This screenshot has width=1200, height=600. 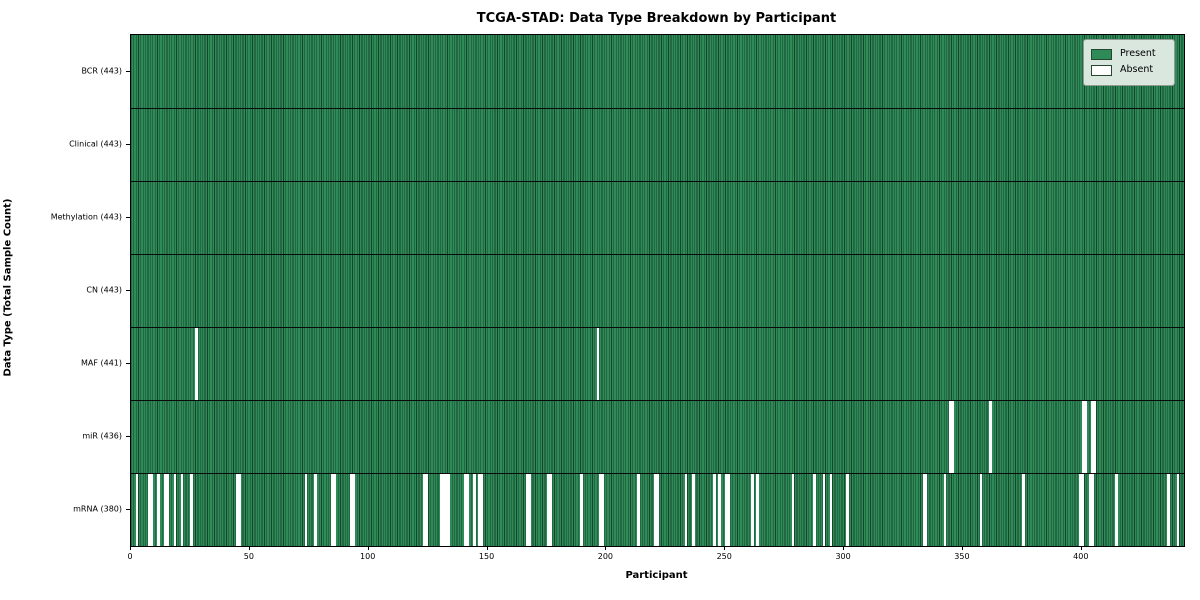 What do you see at coordinates (962, 556) in the screenshot?
I see `x-tick-label-350: 350` at bounding box center [962, 556].